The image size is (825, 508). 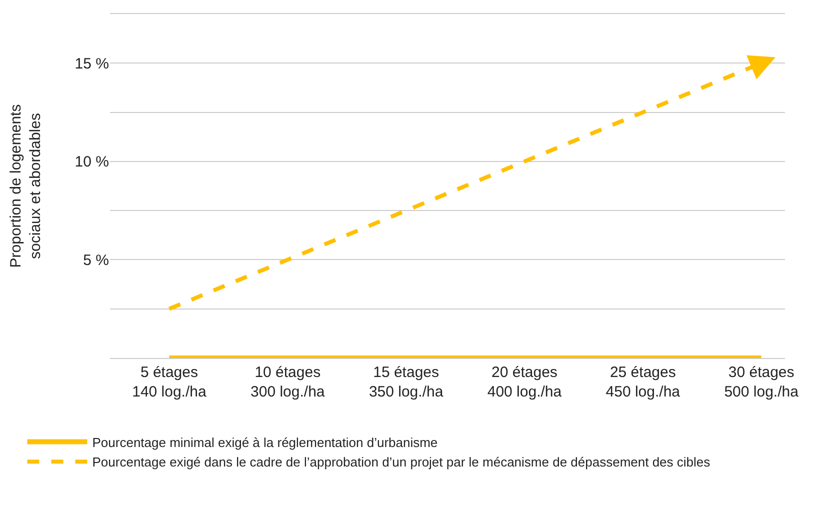 What do you see at coordinates (524, 382) in the screenshot?
I see `x-tick-label: 20 étages 400 log./ha` at bounding box center [524, 382].